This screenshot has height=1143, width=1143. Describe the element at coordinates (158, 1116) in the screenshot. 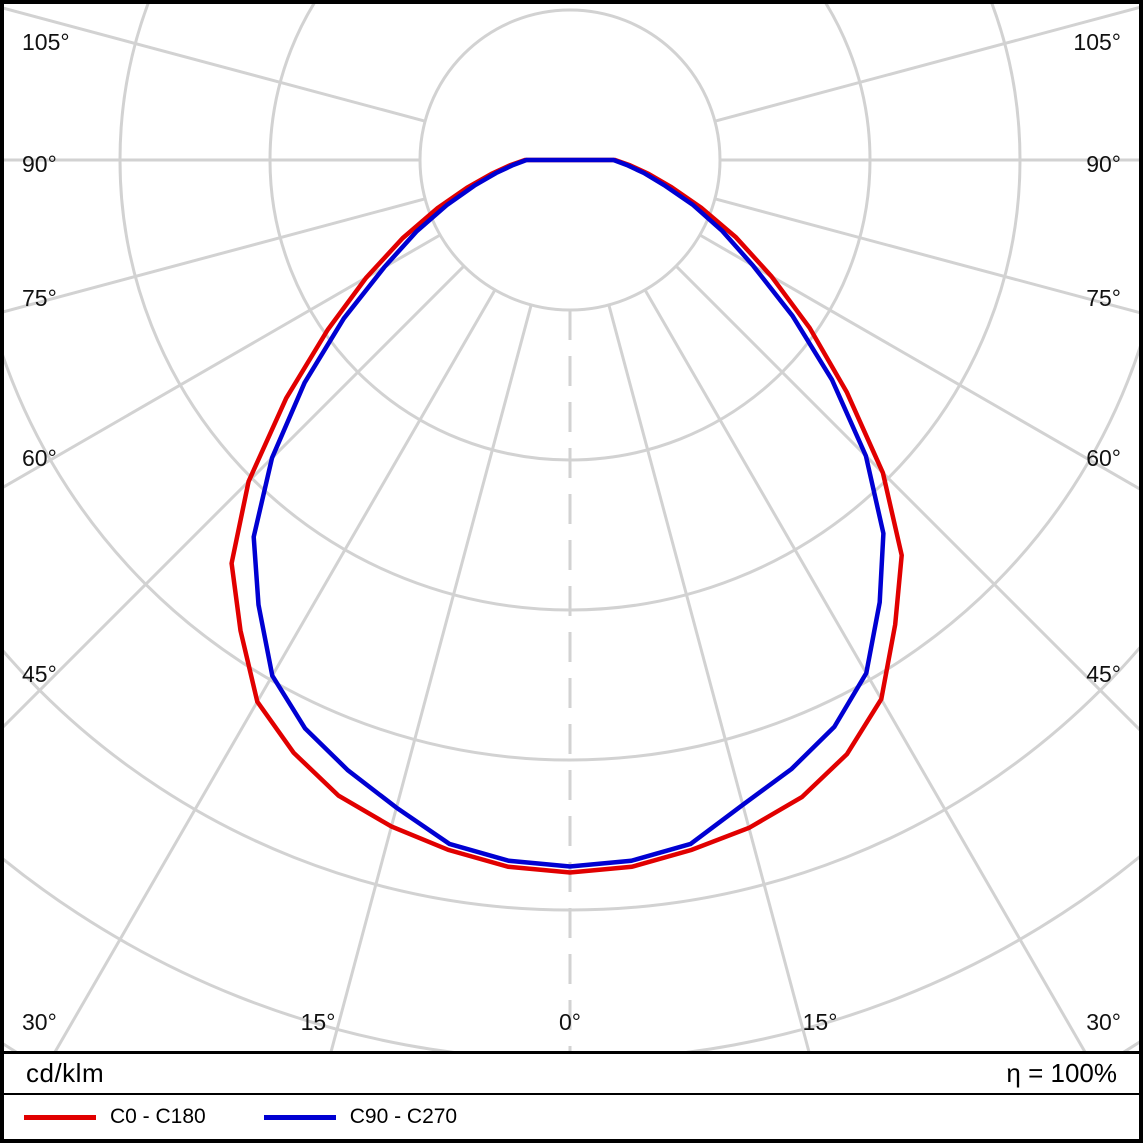

I see `legend-label-c0-c180: C0 - C180` at that location.